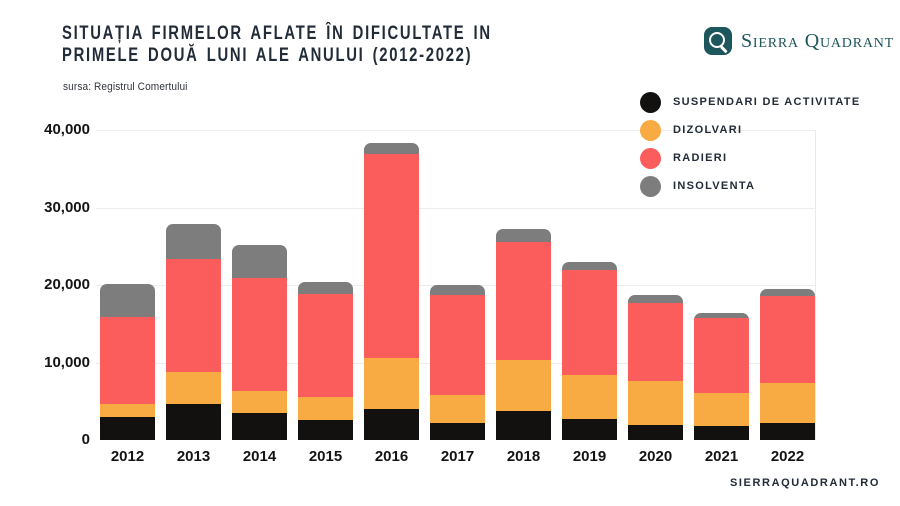  I want to click on legend-label: RADIERI, so click(700, 158).